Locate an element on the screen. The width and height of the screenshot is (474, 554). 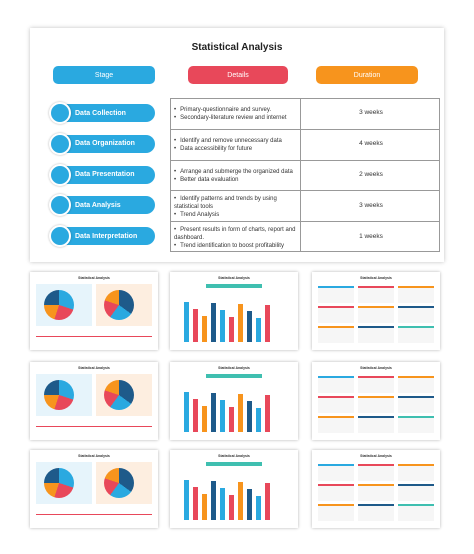
detail-bullet: Trend Analysis is located at coordinates (238, 215).